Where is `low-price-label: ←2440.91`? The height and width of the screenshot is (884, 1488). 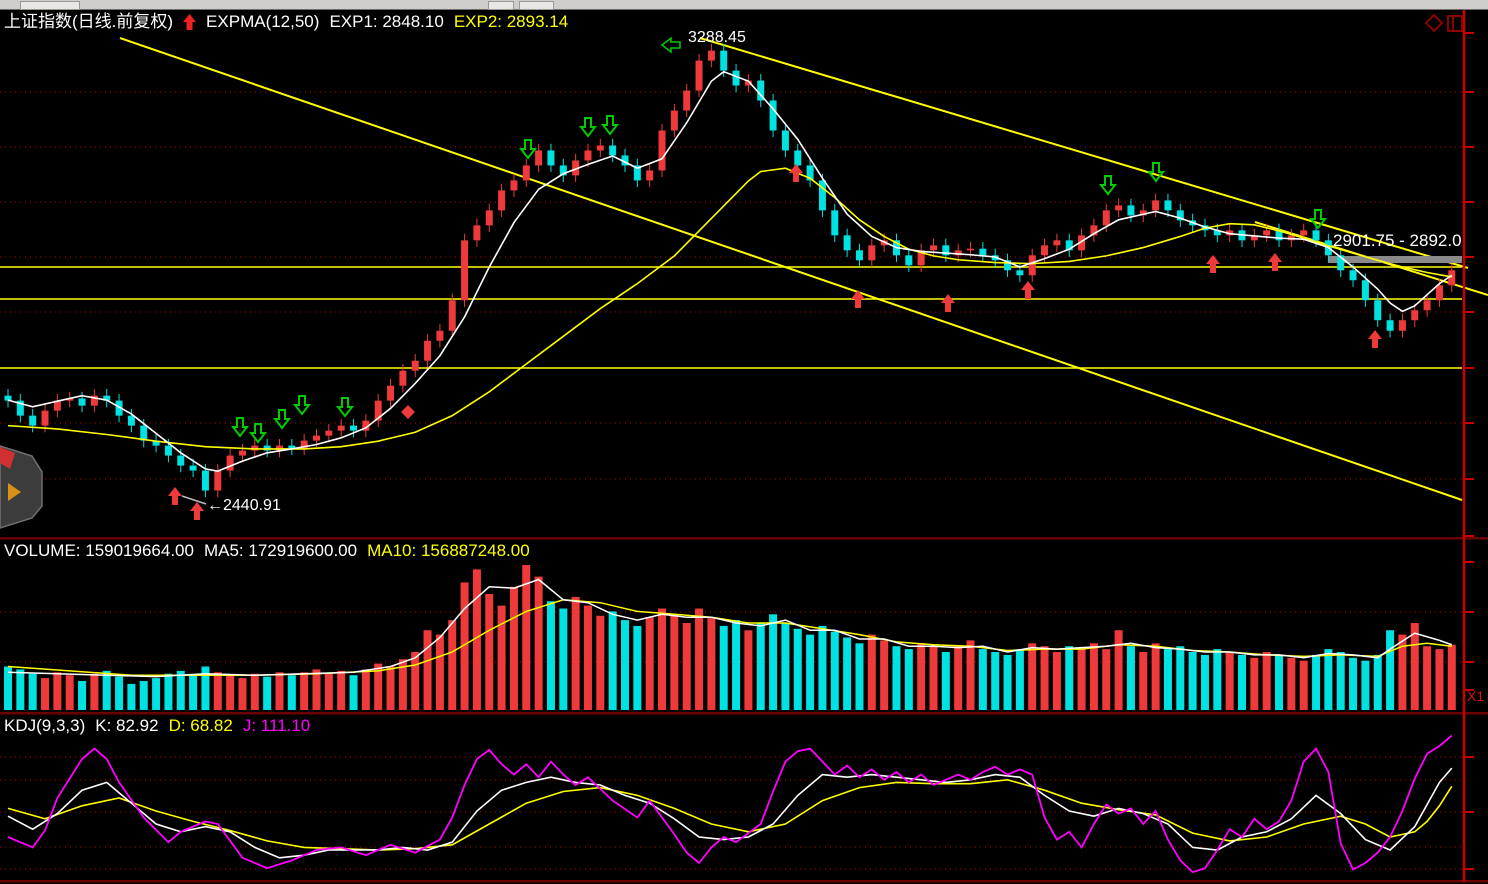
low-price-label: ←2440.91 is located at coordinates (244, 505).